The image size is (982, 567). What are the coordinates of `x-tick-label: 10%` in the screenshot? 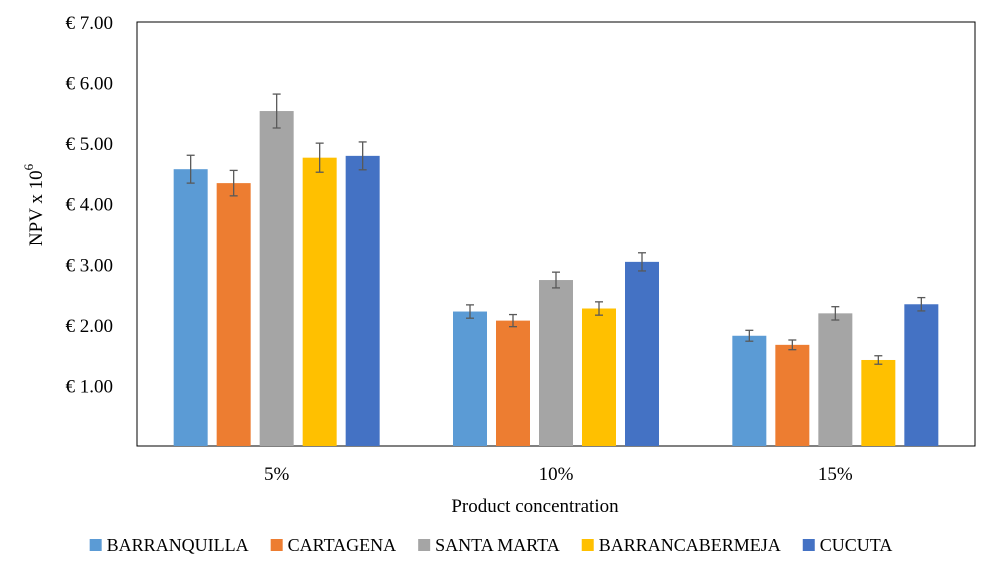 It's located at (556, 474).